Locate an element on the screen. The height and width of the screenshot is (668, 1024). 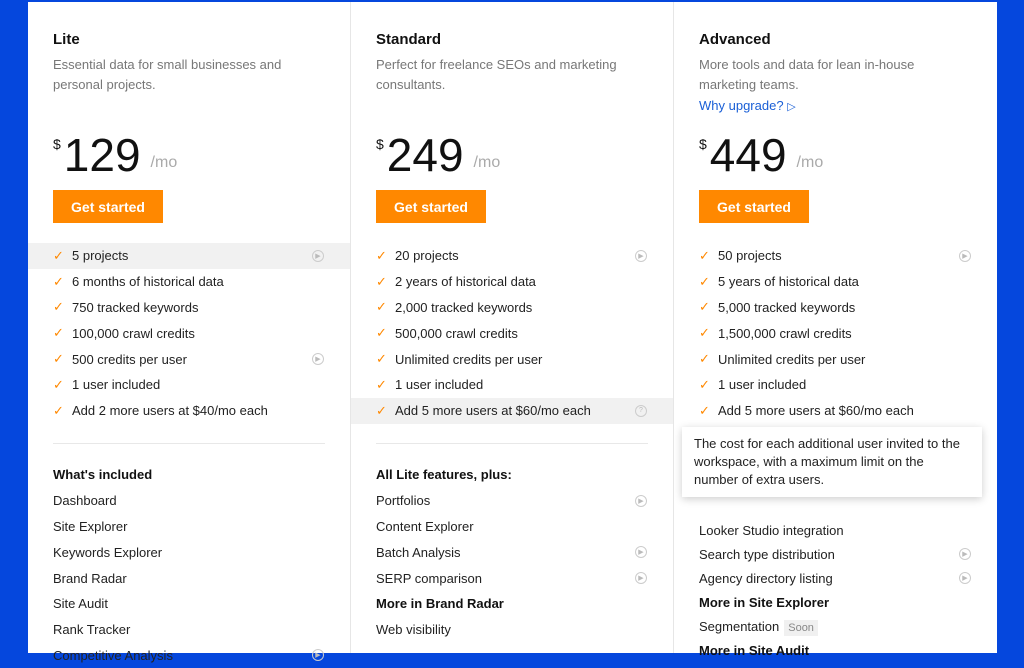
limit-label: 2 years of historical data is located at coordinates (465, 282).